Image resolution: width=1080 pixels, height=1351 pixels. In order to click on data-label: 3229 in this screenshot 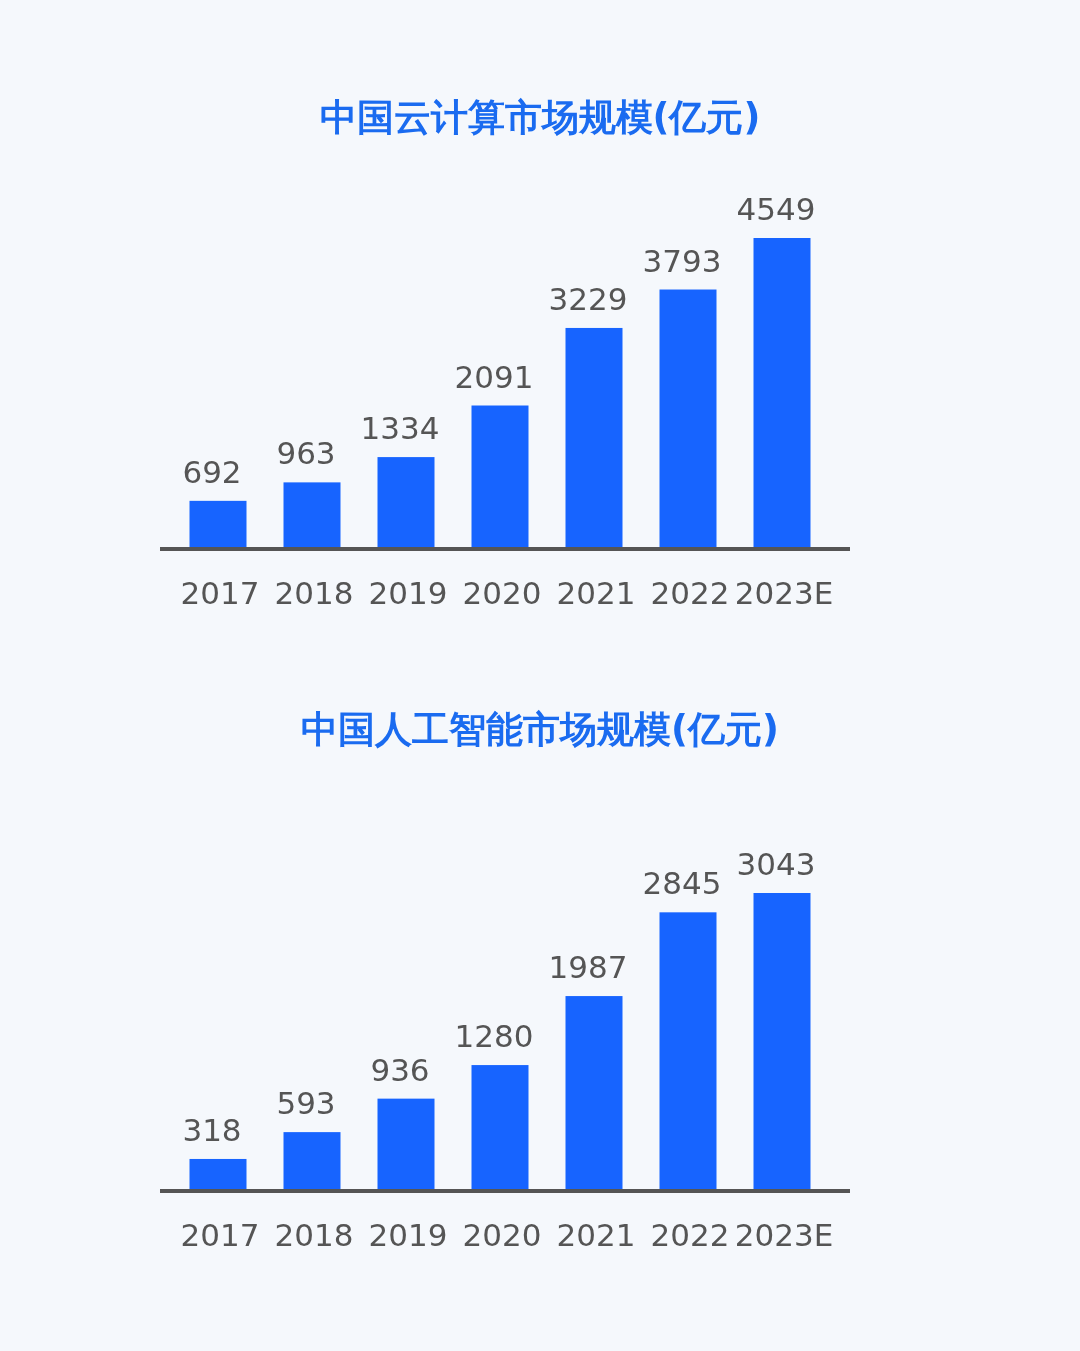, I will do `click(588, 298)`.